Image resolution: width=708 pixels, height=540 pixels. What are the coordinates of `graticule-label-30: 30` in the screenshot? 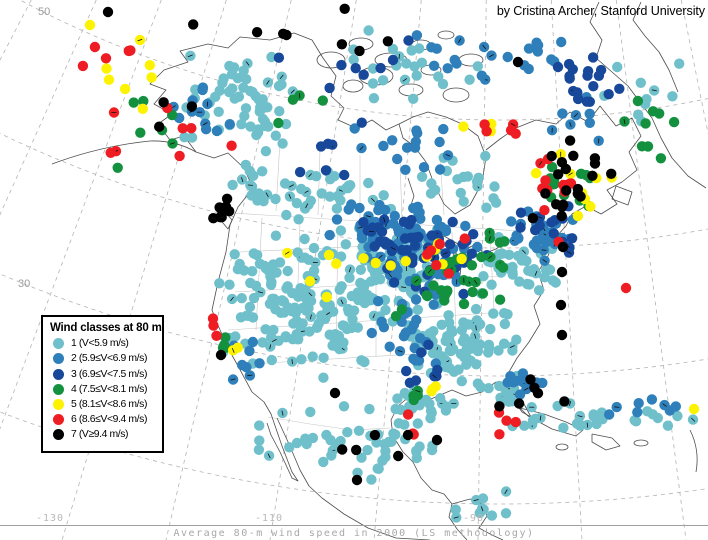 It's located at (24, 284).